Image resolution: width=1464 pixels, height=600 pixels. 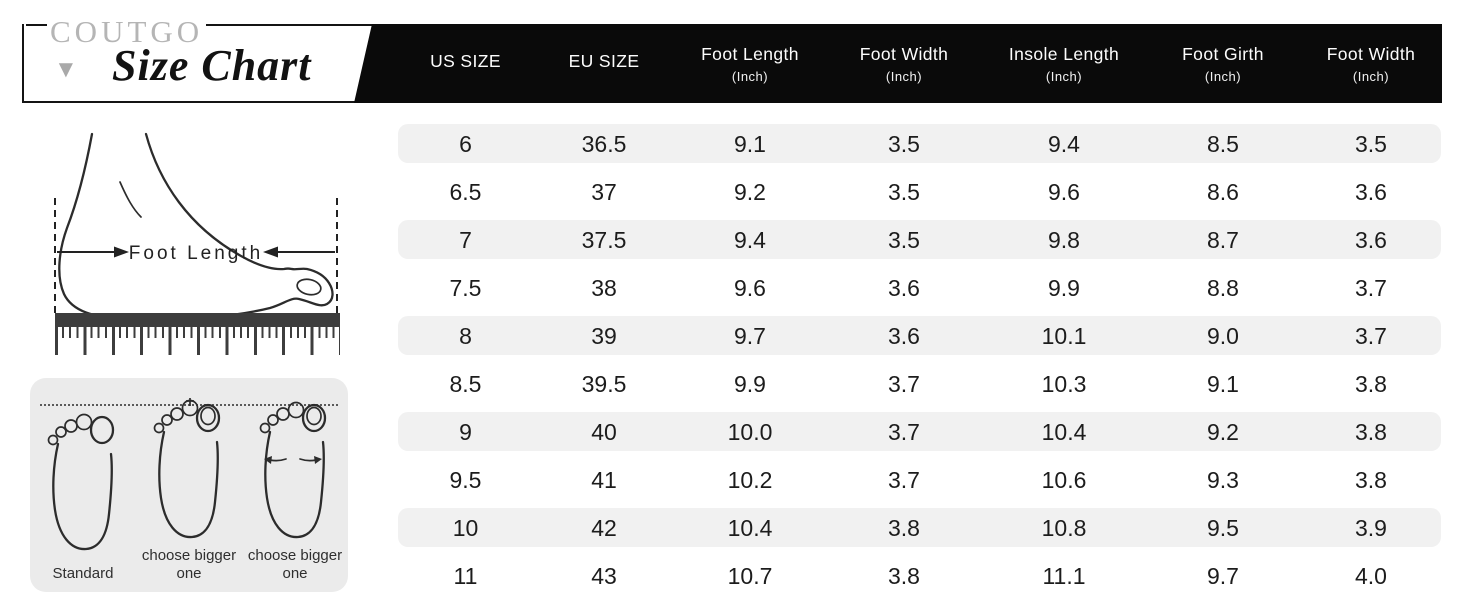 What do you see at coordinates (1064, 479) in the screenshot?
I see `table-cell: 10.6` at bounding box center [1064, 479].